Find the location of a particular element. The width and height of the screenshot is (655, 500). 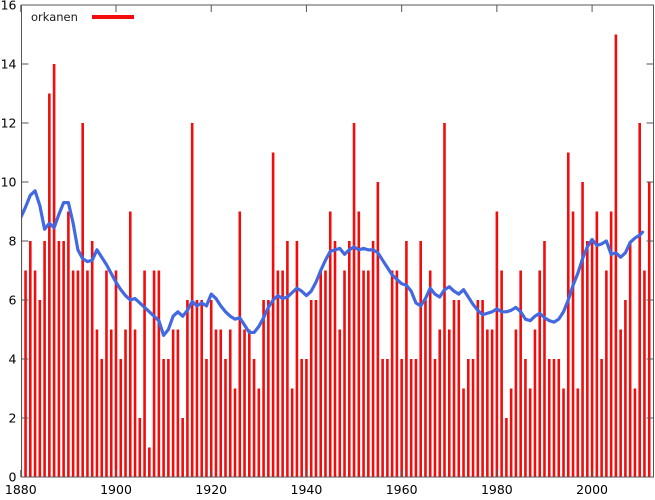

bar-2010 is located at coordinates (639, 300).